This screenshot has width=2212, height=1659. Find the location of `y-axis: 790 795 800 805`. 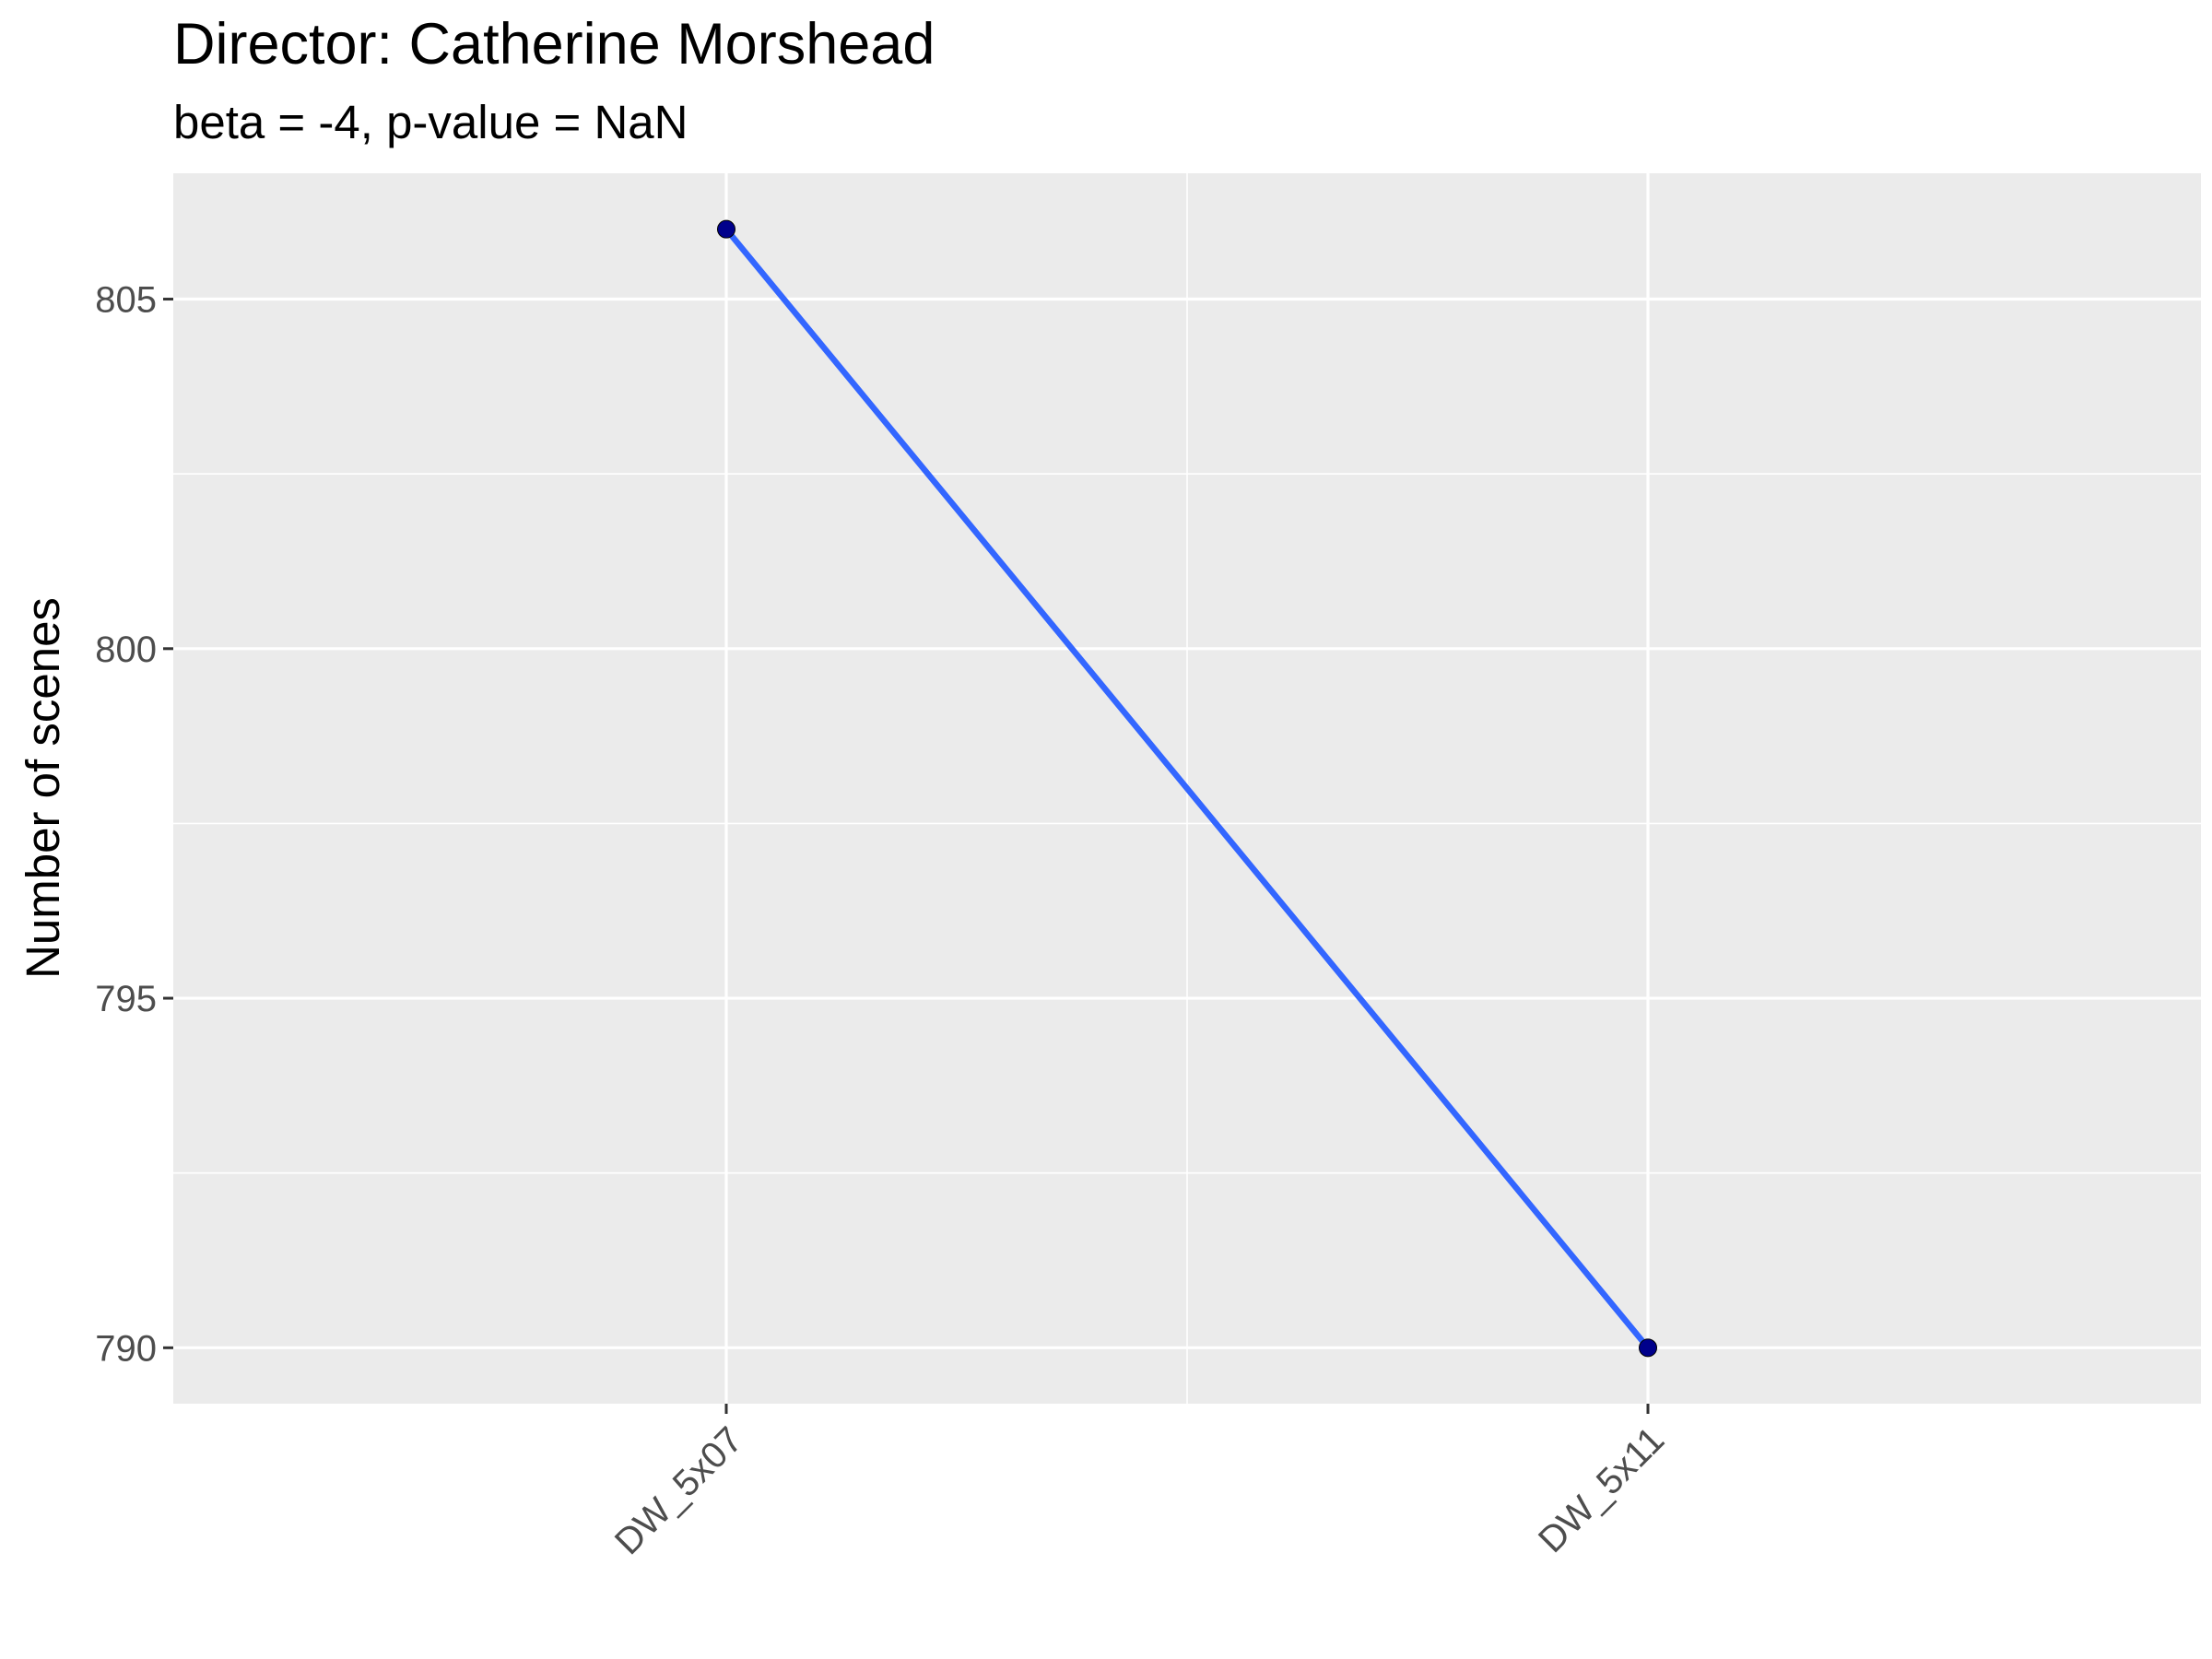

y-axis: 790 795 800 805 is located at coordinates (134, 824).